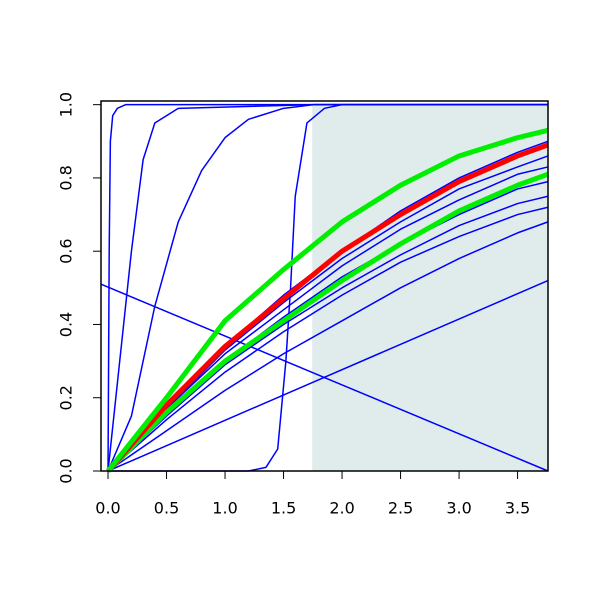 This screenshot has width=600, height=600. I want to click on y-tick-label: 0.2, so click(66, 397).